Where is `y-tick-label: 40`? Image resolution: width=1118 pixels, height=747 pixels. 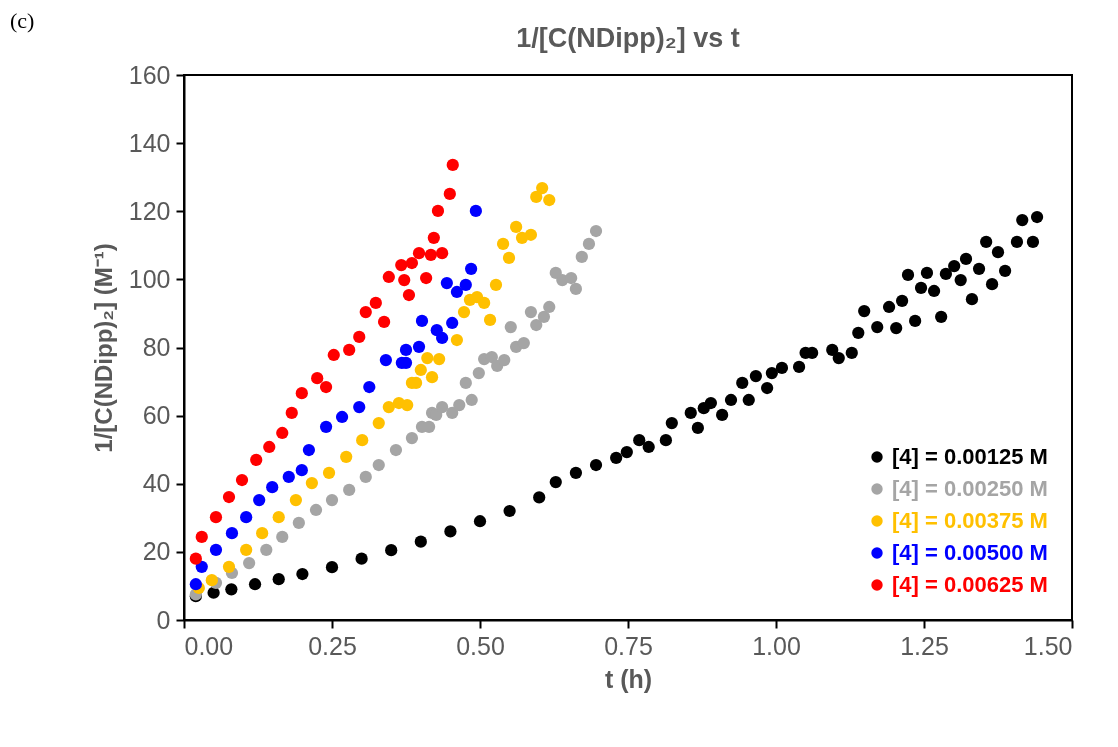 y-tick-label: 40 is located at coordinates (156, 483).